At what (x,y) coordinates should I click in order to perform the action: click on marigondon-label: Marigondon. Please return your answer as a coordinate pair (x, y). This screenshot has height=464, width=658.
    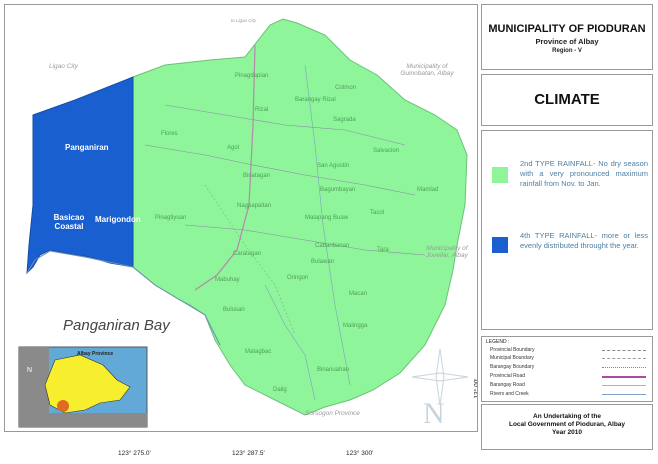
    Looking at the image, I should click on (118, 219).